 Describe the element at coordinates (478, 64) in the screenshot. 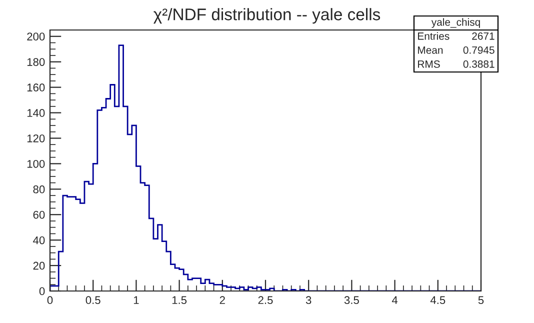

I see `annotation: 0.3881` at that location.